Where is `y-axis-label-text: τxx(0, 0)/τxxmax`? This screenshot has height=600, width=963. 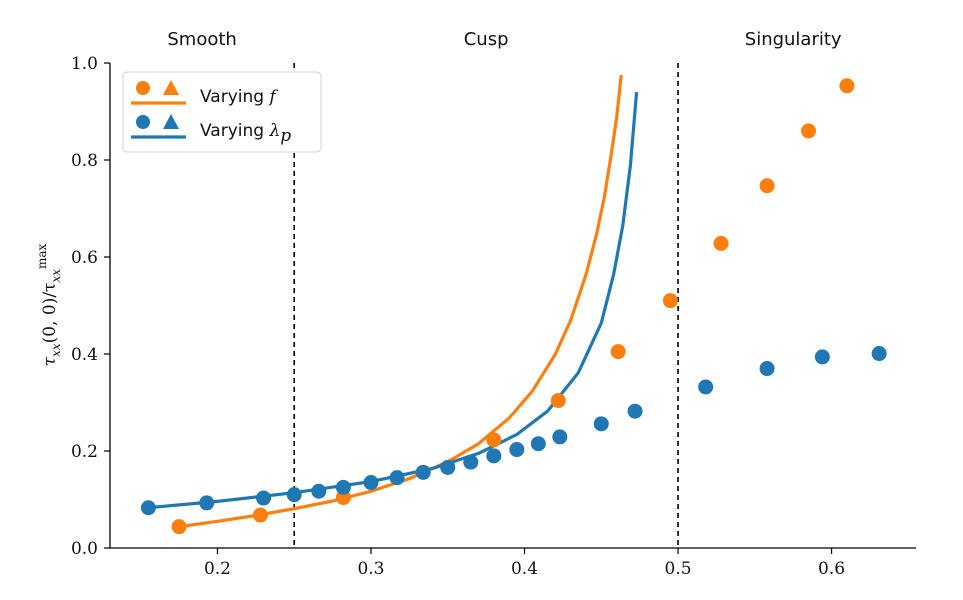 y-axis-label-text: τxx(0, 0)/τxxmax is located at coordinates (49, 304).